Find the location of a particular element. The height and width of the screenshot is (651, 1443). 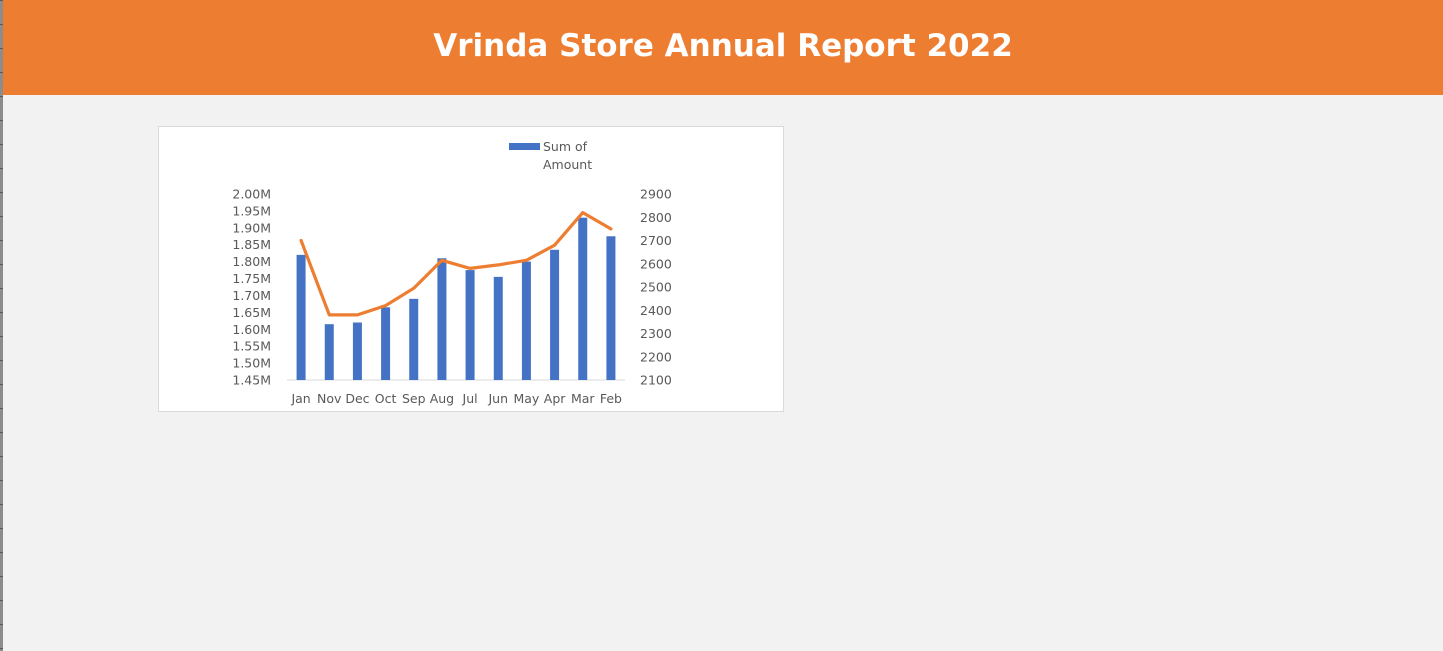

y-left-tick-label: 1.45M is located at coordinates (251, 380).